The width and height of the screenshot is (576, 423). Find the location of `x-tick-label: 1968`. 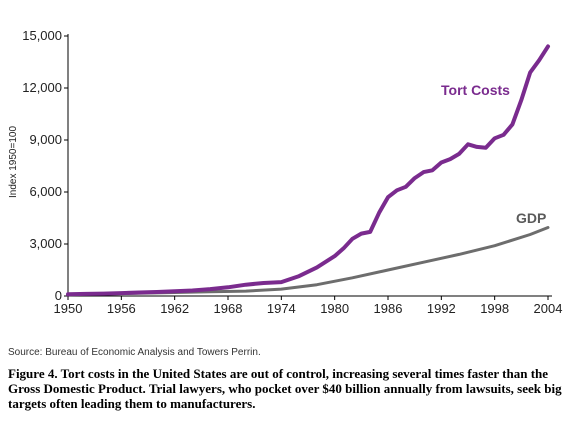

x-tick-label: 1968 is located at coordinates (228, 308).